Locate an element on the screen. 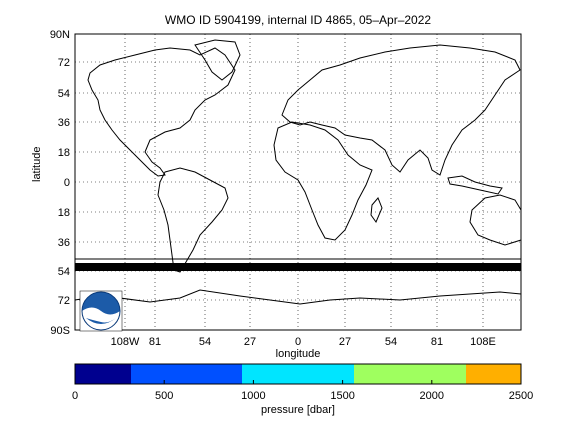 The width and height of the screenshot is (576, 432). eurasia-outline is located at coordinates (401, 110).